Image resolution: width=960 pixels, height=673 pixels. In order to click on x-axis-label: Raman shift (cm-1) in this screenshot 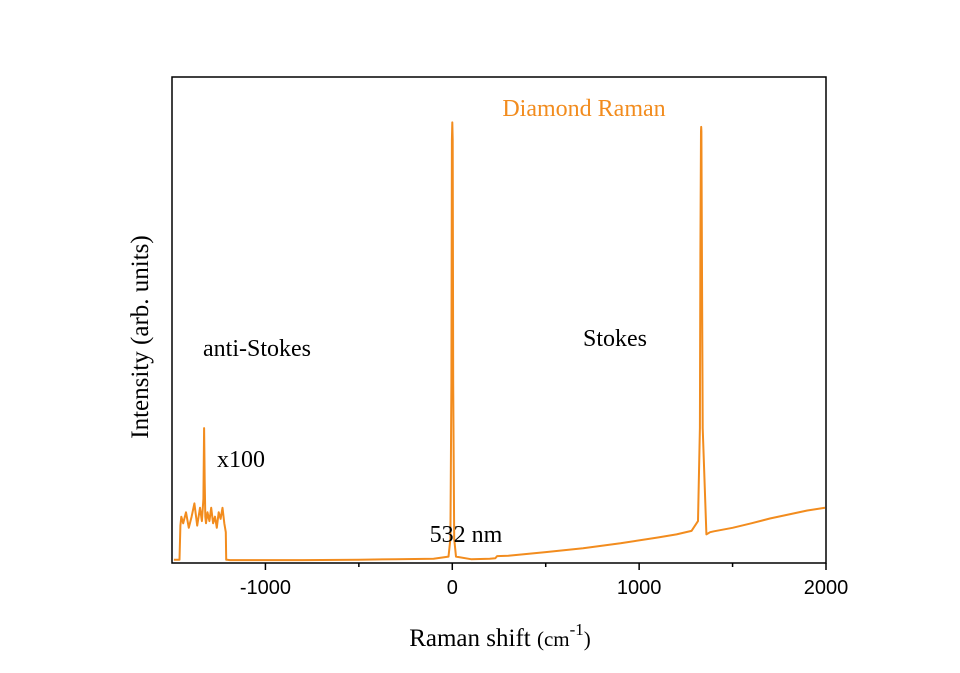, I will do `click(500, 636)`.